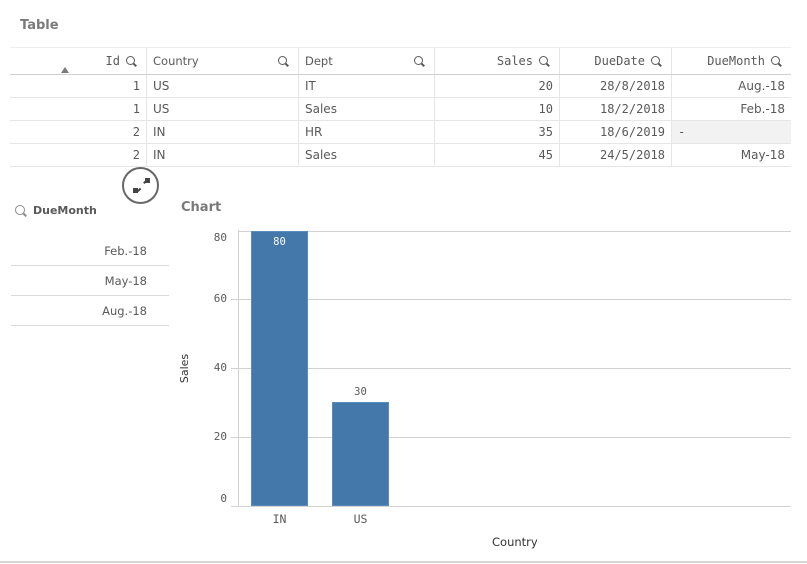  Describe the element at coordinates (238, 368) in the screenshot. I see `y-axis-line` at that location.